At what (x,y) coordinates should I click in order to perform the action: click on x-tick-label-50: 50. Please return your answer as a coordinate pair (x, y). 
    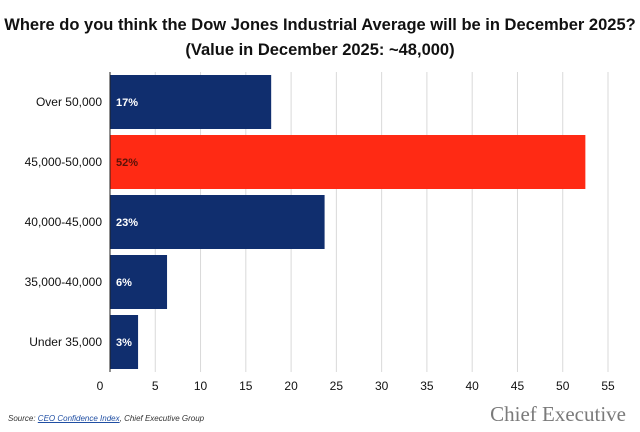
    Looking at the image, I should click on (563, 386).